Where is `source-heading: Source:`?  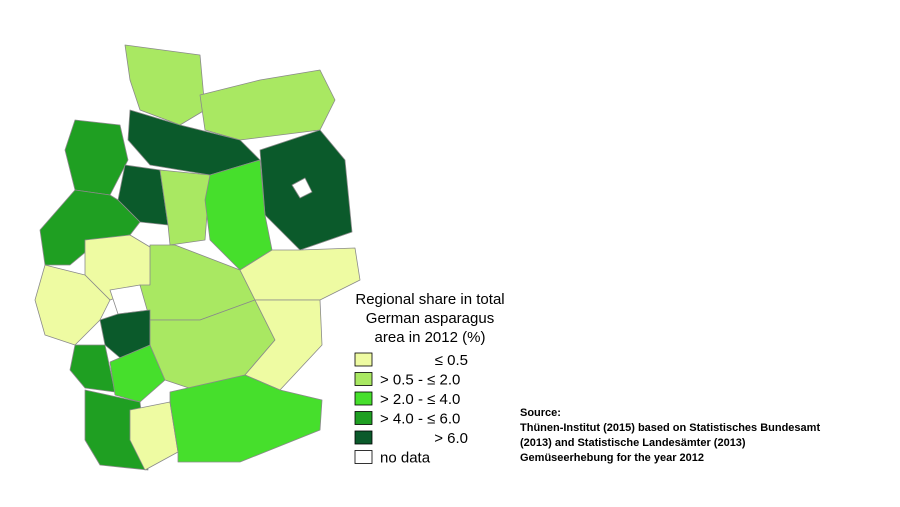
source-heading: Source: is located at coordinates (540, 413).